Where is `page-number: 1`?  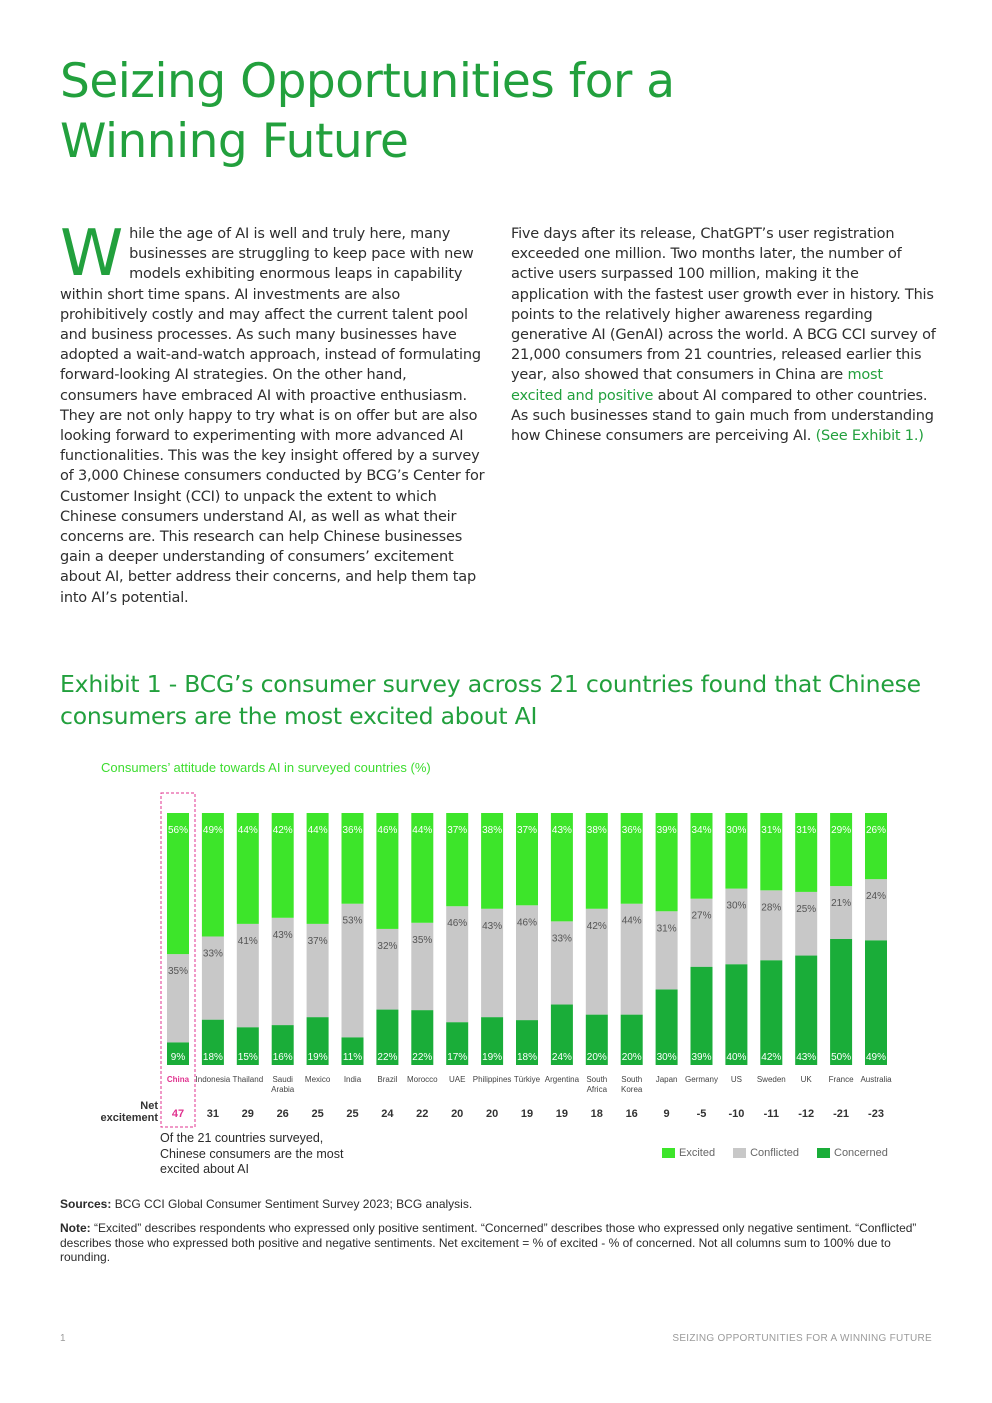
page-number: 1 is located at coordinates (63, 1338).